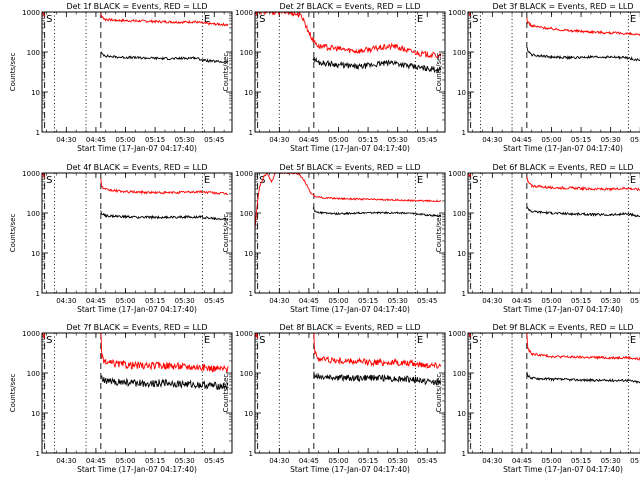 This screenshot has width=640, height=480. Describe the element at coordinates (136, 6) in the screenshot. I see `chart-title: Det 1f BLACK = Events, RED = LLD` at that location.